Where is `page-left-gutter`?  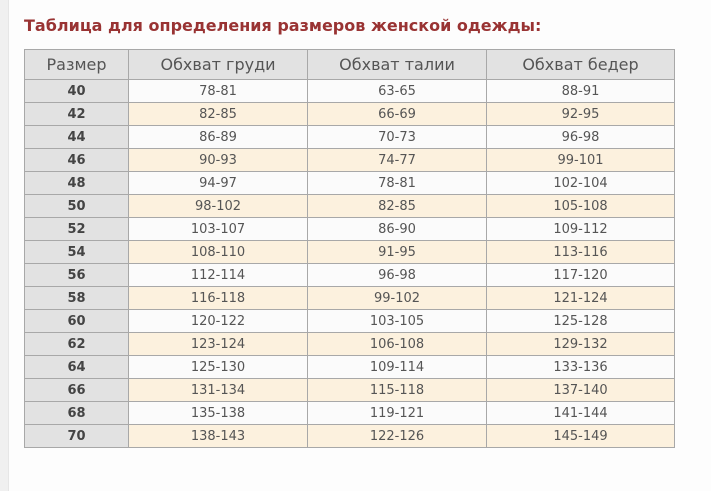
page-left-gutter is located at coordinates (4, 245).